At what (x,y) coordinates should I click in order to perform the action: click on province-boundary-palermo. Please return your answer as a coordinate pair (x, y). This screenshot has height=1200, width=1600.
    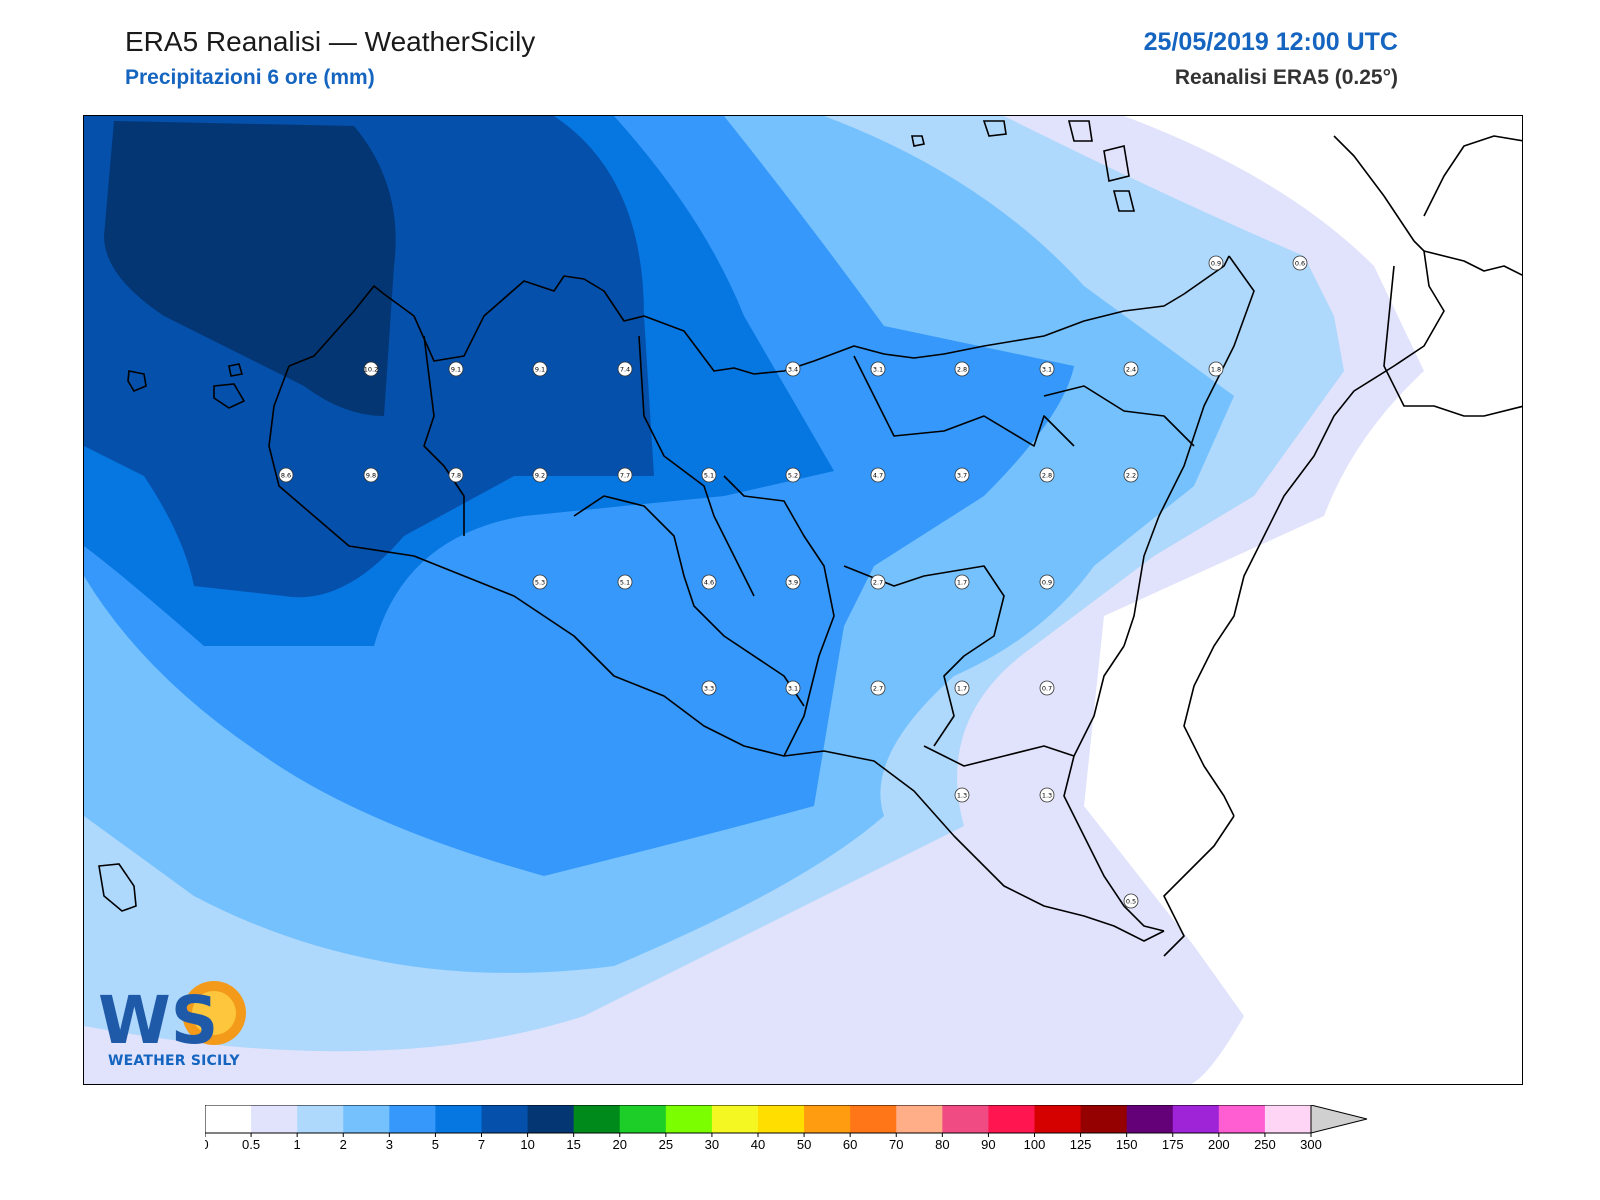
    Looking at the image, I should click on (696, 466).